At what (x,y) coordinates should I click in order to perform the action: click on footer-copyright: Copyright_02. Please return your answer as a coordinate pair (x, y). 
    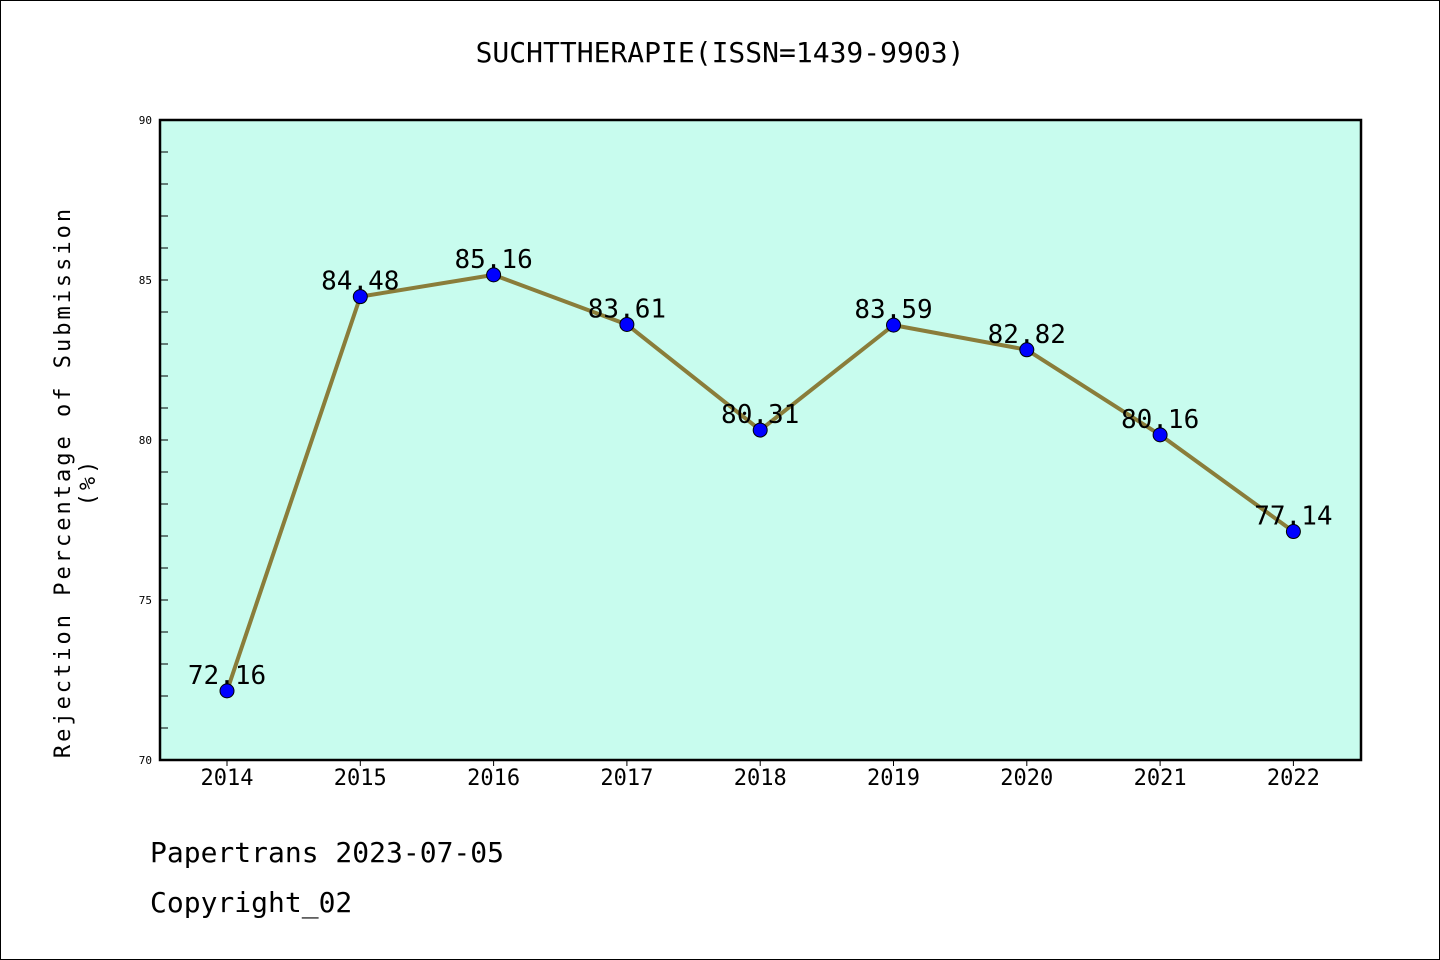
    Looking at the image, I should click on (251, 902).